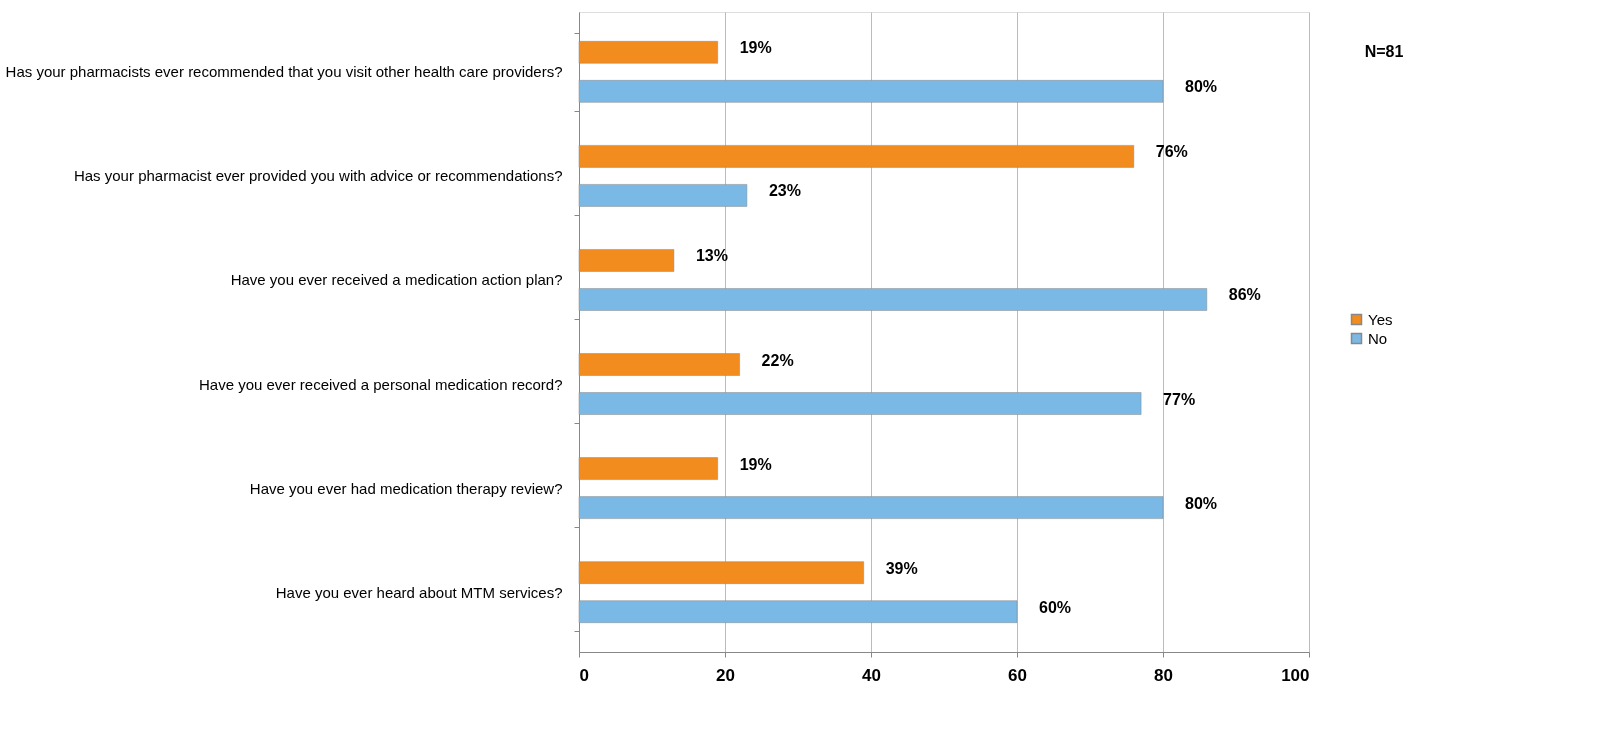 The height and width of the screenshot is (750, 1601). Describe the element at coordinates (784, 191) in the screenshot. I see `data-label: 23%` at that location.